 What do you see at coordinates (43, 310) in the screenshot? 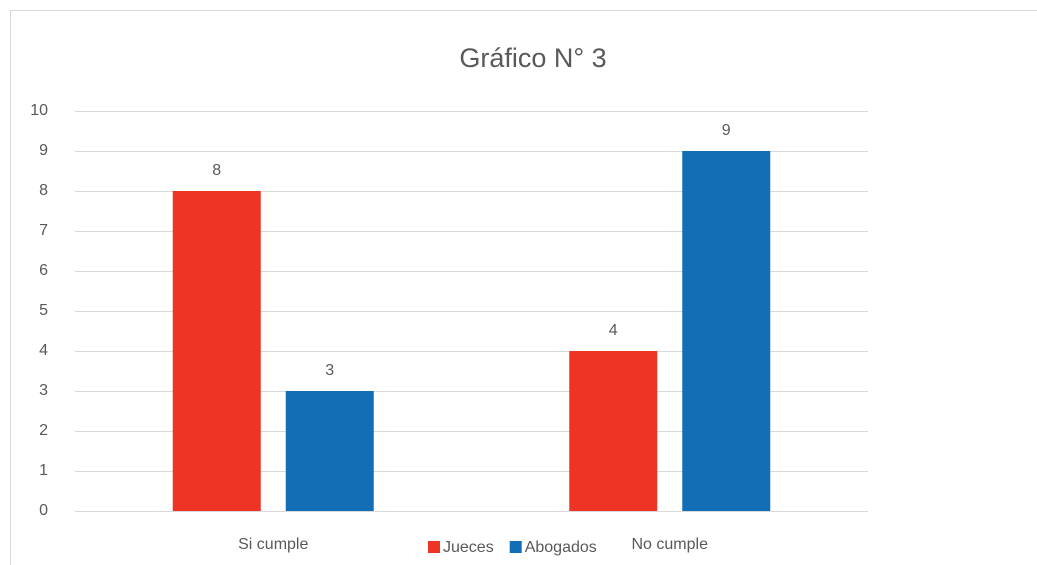
I see `y-tick-label: 5` at bounding box center [43, 310].